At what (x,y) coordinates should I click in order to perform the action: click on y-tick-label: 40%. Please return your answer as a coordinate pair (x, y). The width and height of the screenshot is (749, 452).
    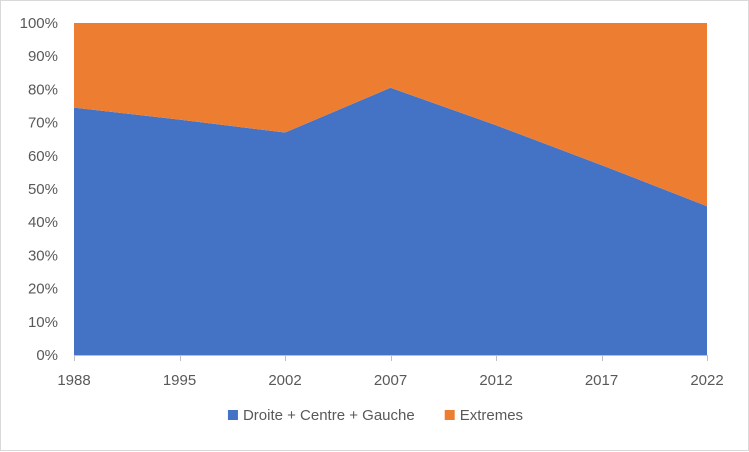
    Looking at the image, I should click on (43, 222).